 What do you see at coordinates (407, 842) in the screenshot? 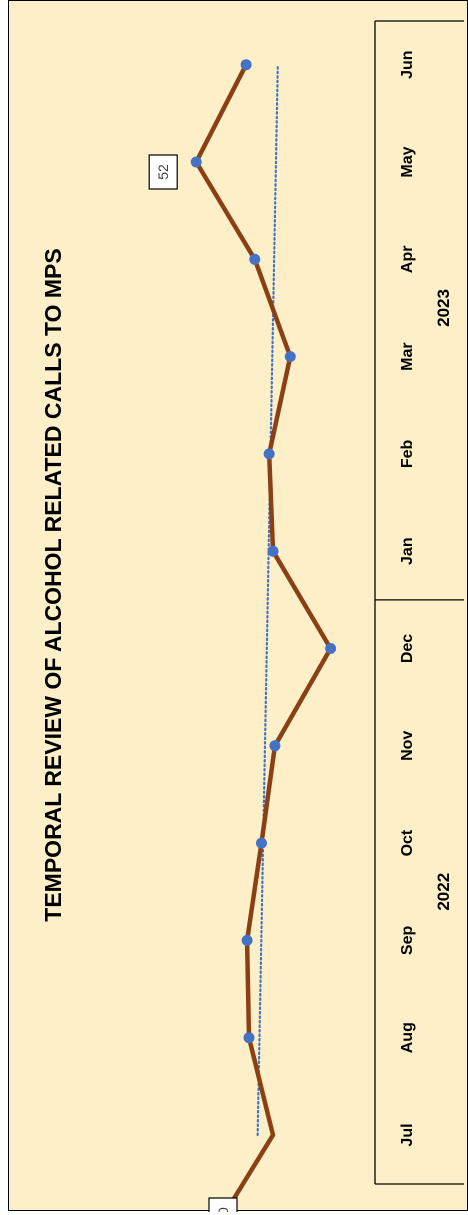
I see `x-tick-label: Oct` at bounding box center [407, 842].